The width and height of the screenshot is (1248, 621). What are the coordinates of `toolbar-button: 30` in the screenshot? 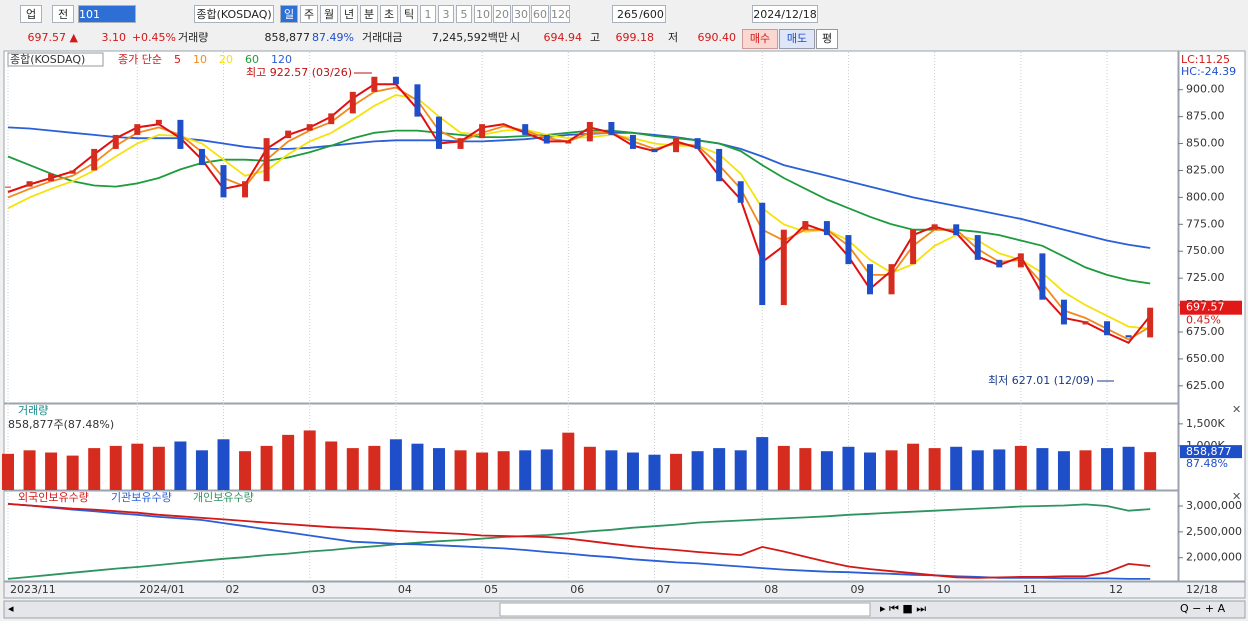 It's located at (521, 14).